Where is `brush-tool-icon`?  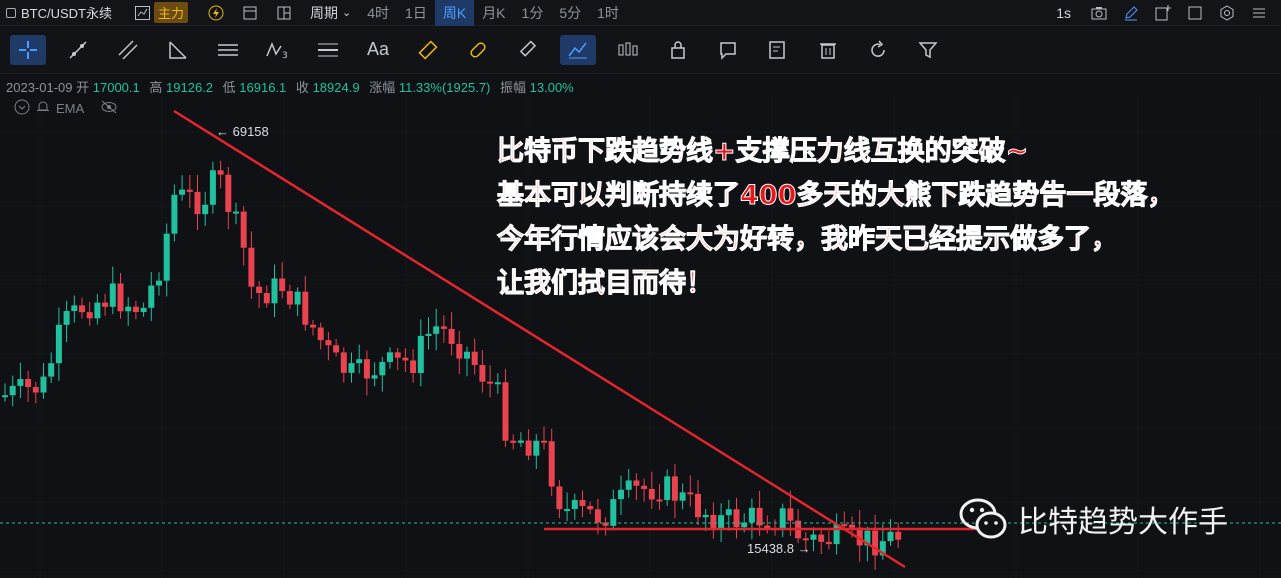
brush-tool-icon is located at coordinates (528, 50).